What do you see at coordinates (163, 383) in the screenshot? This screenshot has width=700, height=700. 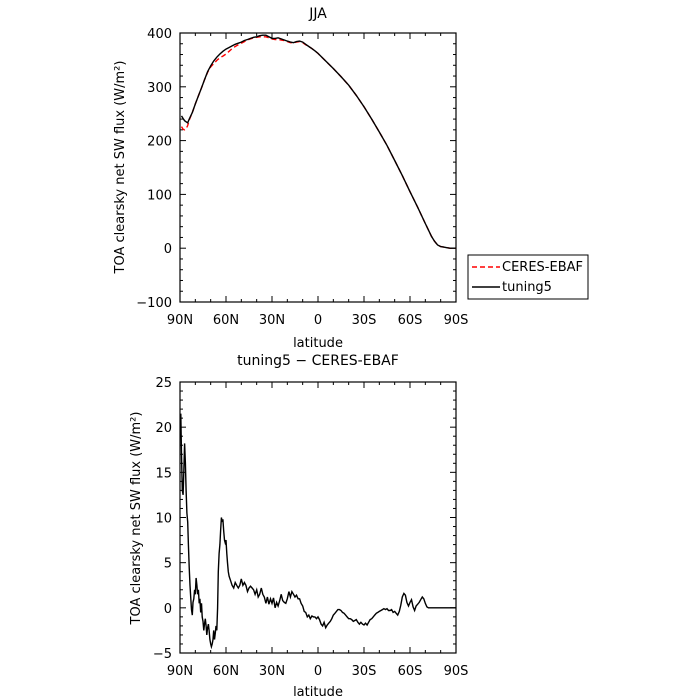 I see `y-tick-label: 25` at bounding box center [163, 383].